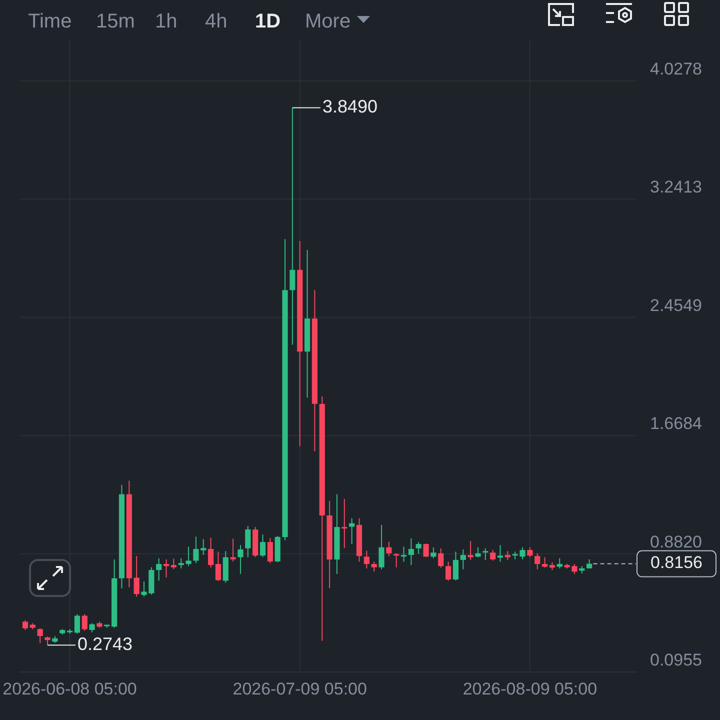 The image size is (720, 720). Describe the element at coordinates (105, 644) in the screenshot. I see `annotation: 0.2743` at that location.